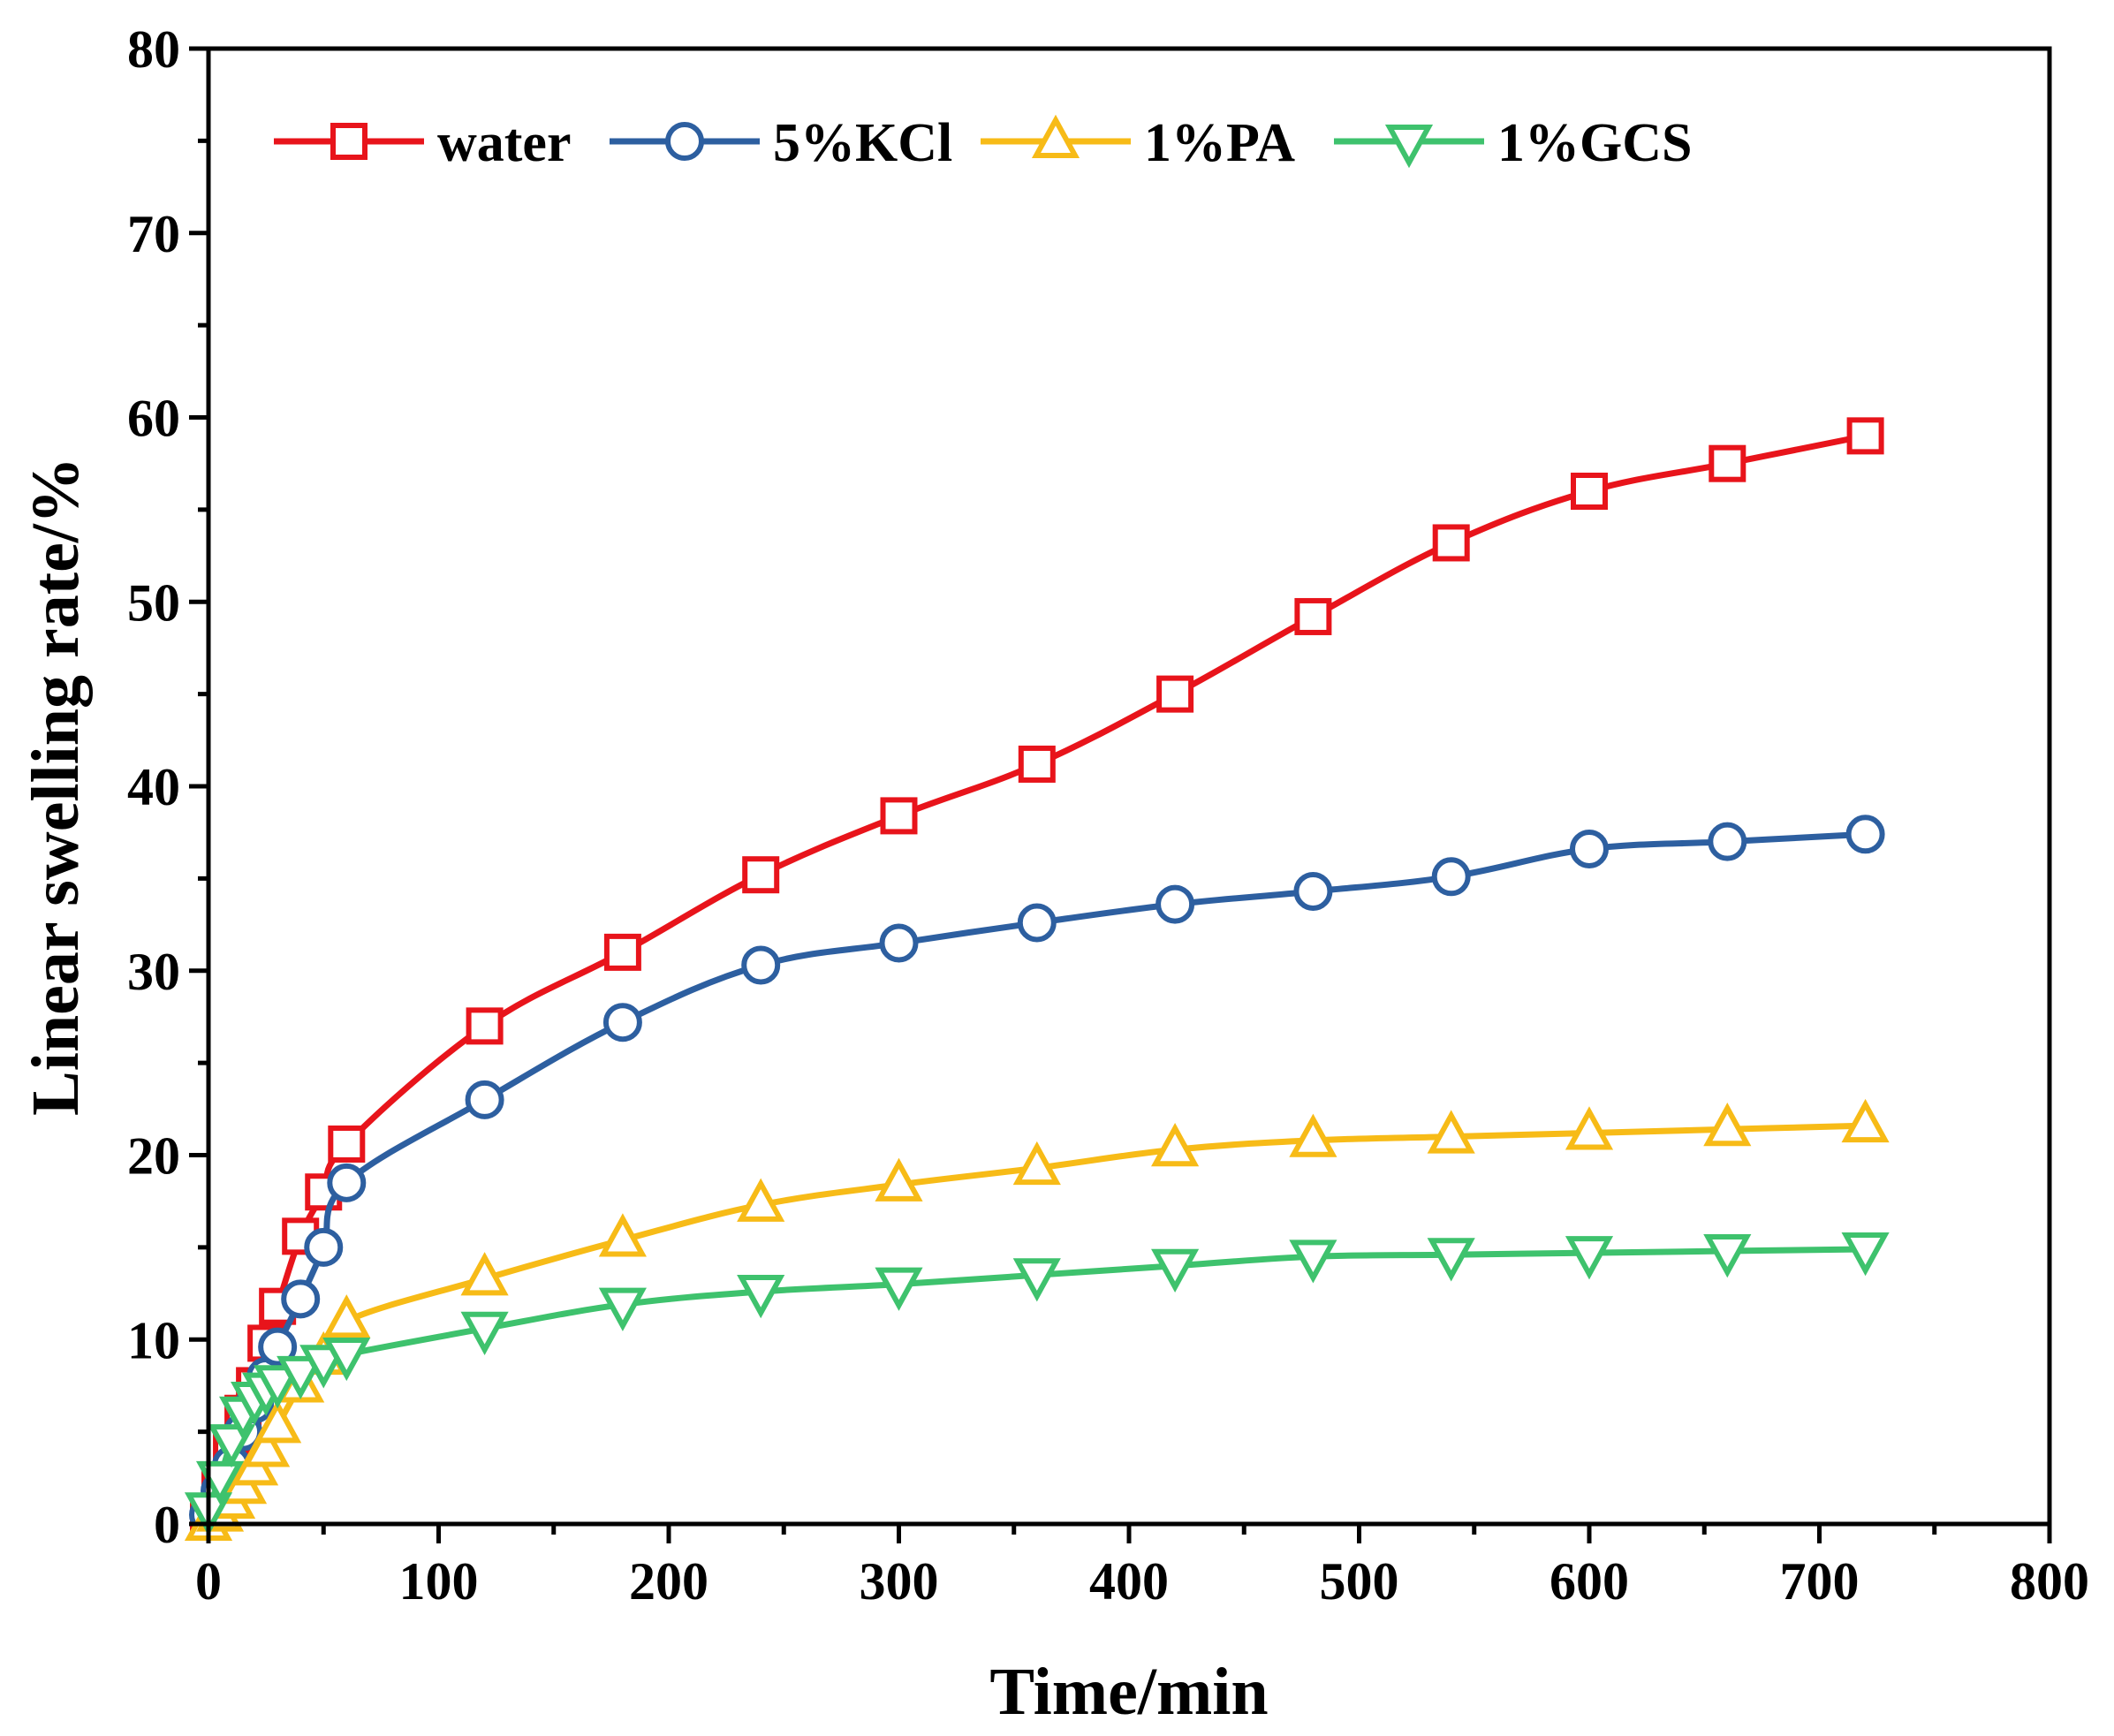 This screenshot has width=2114, height=1736. What do you see at coordinates (1409, 147) in the screenshot?
I see `legend-marker-gcs` at bounding box center [1409, 147].